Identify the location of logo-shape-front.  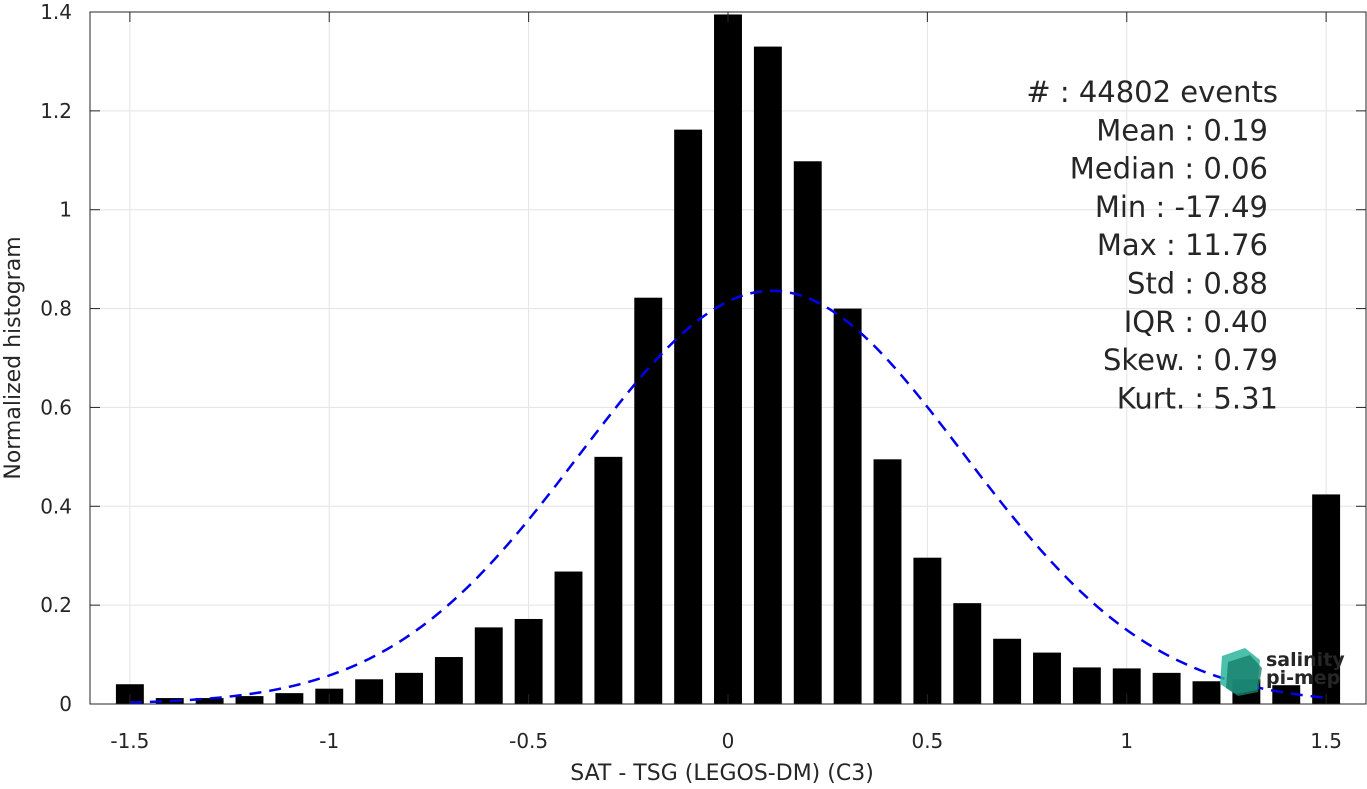
(1244, 675).